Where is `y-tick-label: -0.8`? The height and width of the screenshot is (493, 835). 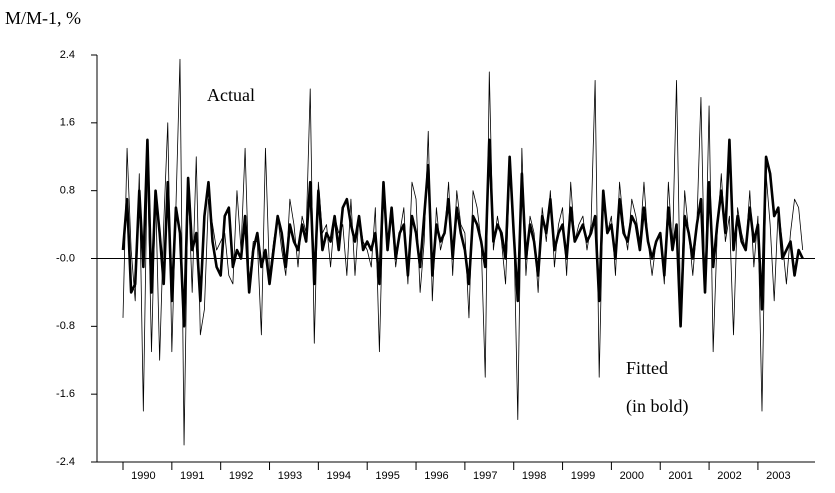 y-tick-label: -0.8 is located at coordinates (65, 326).